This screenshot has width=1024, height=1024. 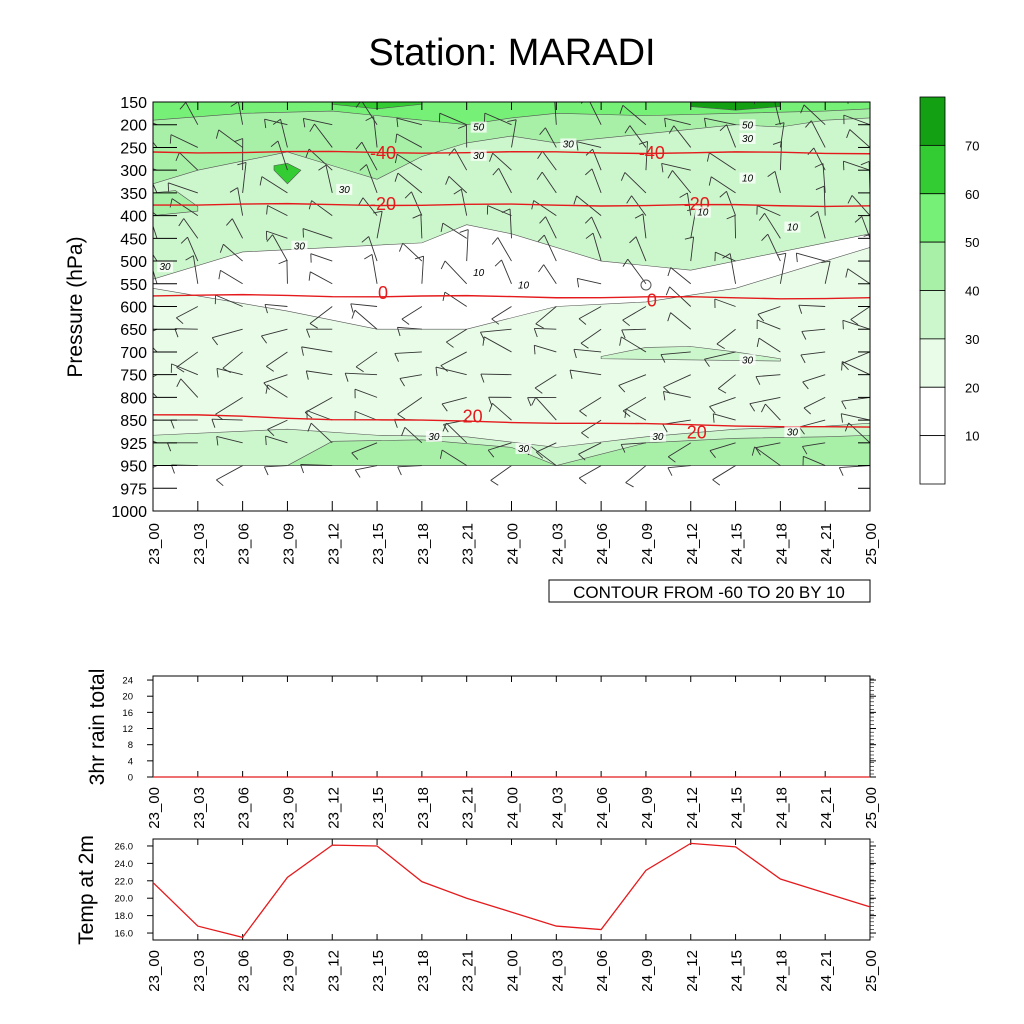 I want to click on main-y-tick-label: 800, so click(x=133, y=398).